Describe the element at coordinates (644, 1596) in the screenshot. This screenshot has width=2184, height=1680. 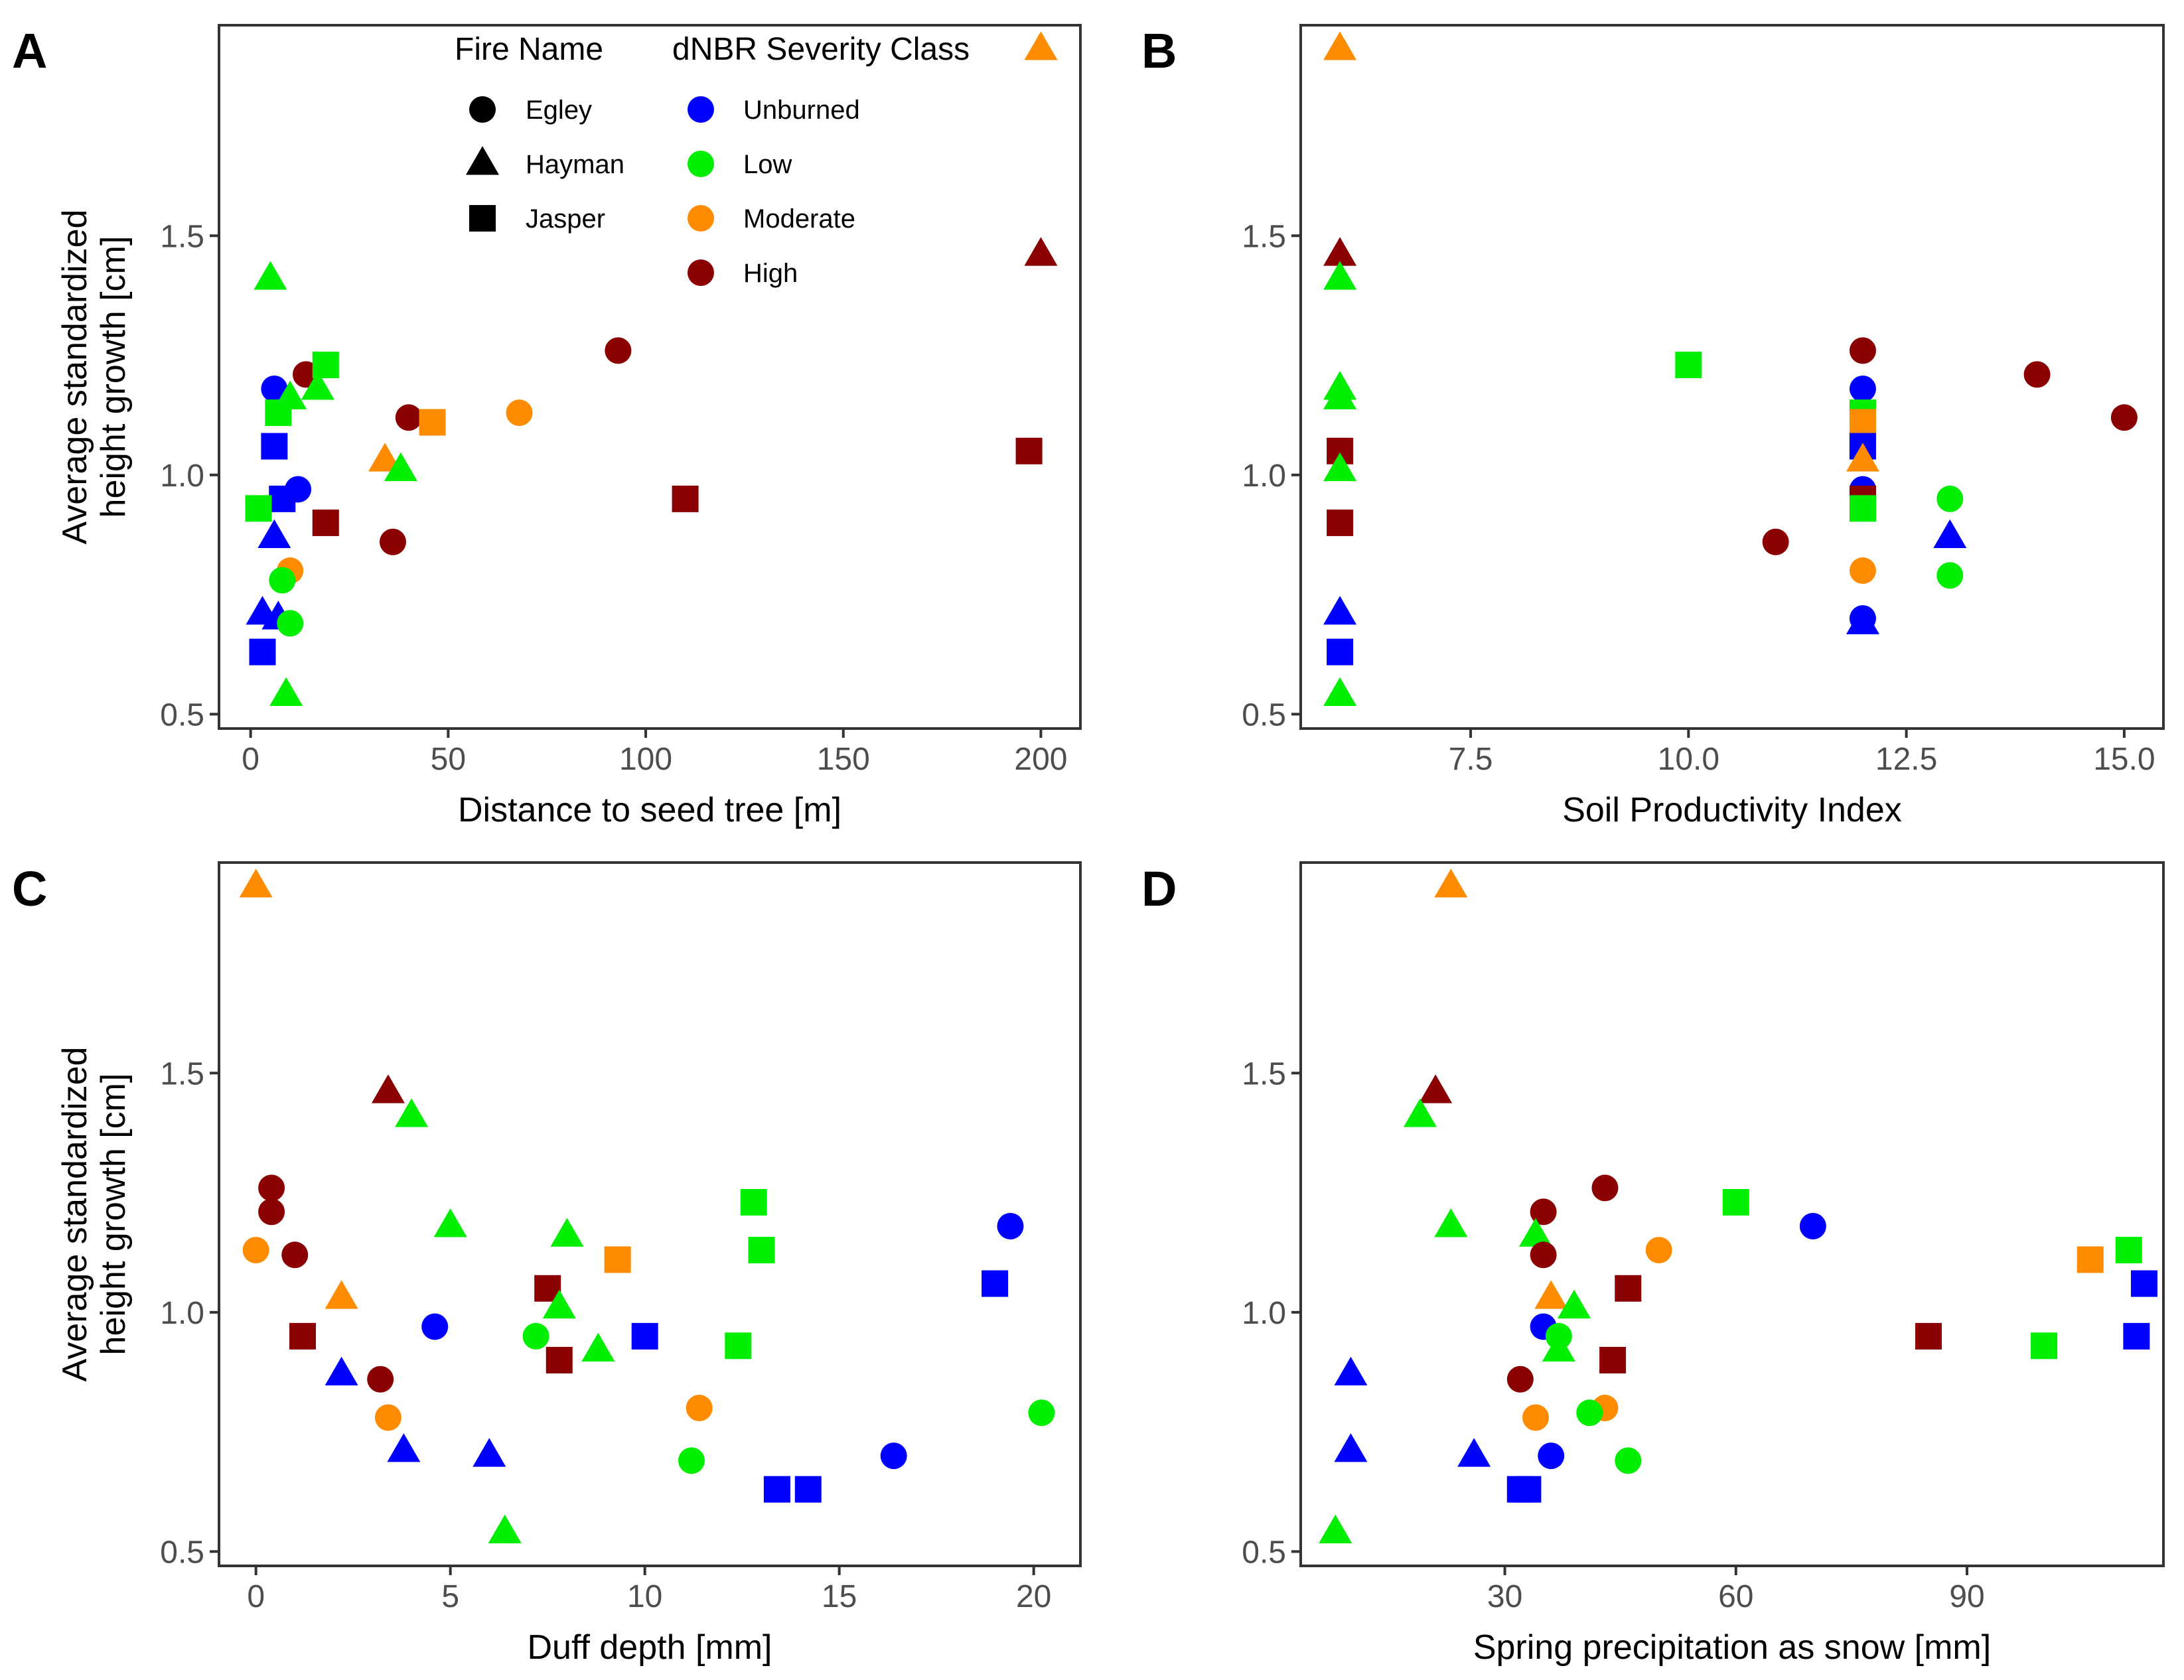
I see `x-tick-label: 10` at that location.